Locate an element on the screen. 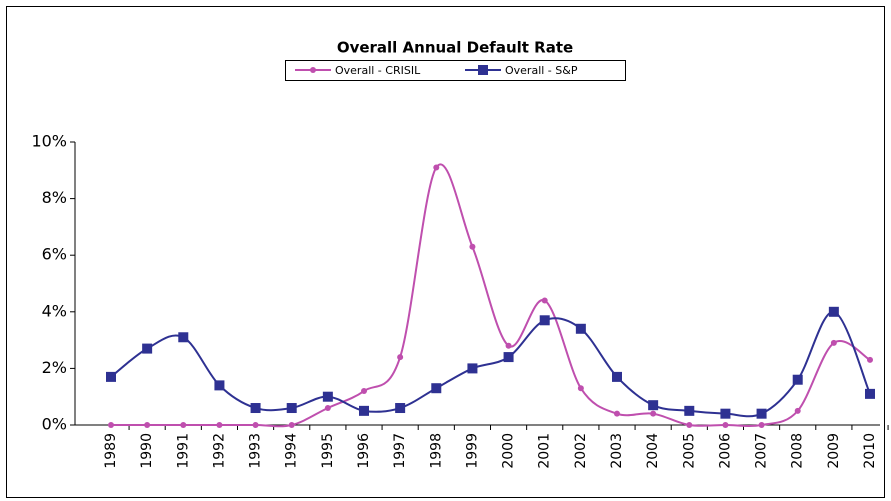 Image resolution: width=891 pixels, height=501 pixels. y-tick-label: 10% is located at coordinates (49, 141).